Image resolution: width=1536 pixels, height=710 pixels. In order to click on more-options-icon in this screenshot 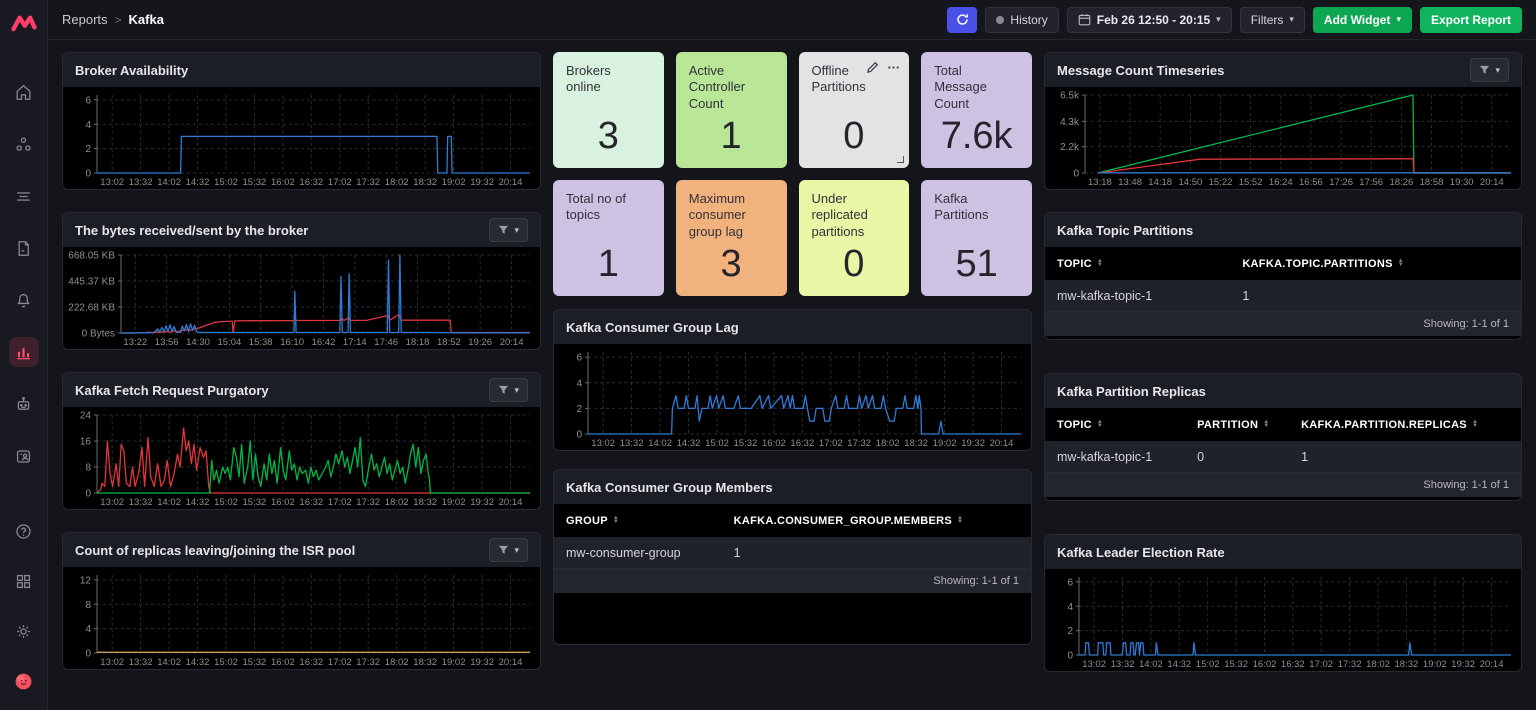, I will do `click(893, 67)`.